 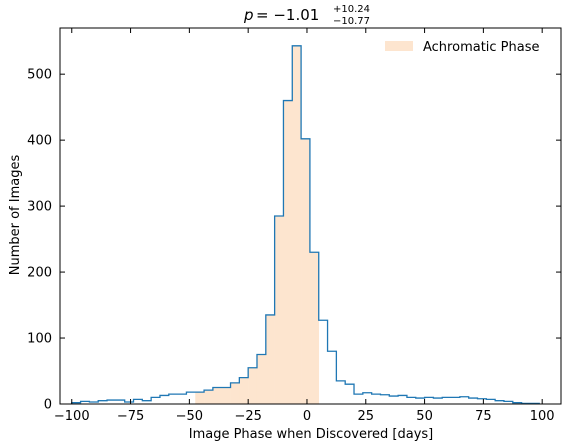 I want to click on y-tick-label: 100, so click(x=39, y=339).